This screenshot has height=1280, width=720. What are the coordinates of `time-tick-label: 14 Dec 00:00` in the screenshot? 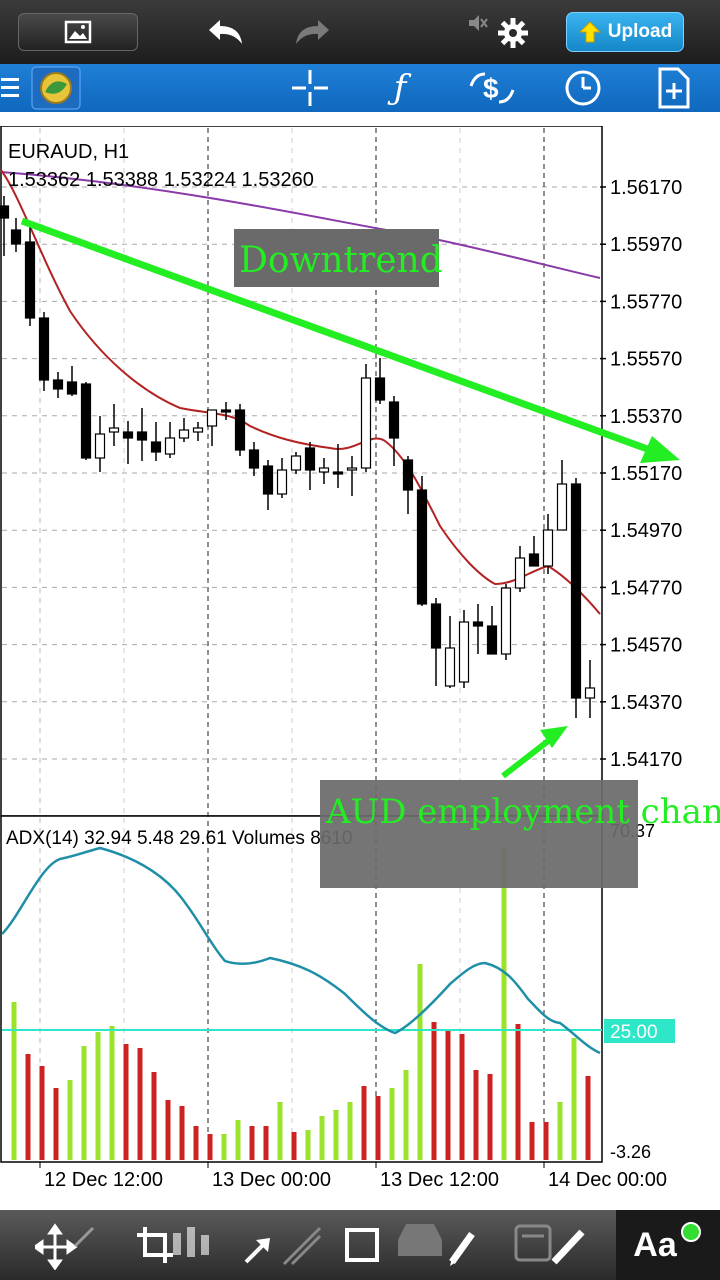 It's located at (607, 1180).